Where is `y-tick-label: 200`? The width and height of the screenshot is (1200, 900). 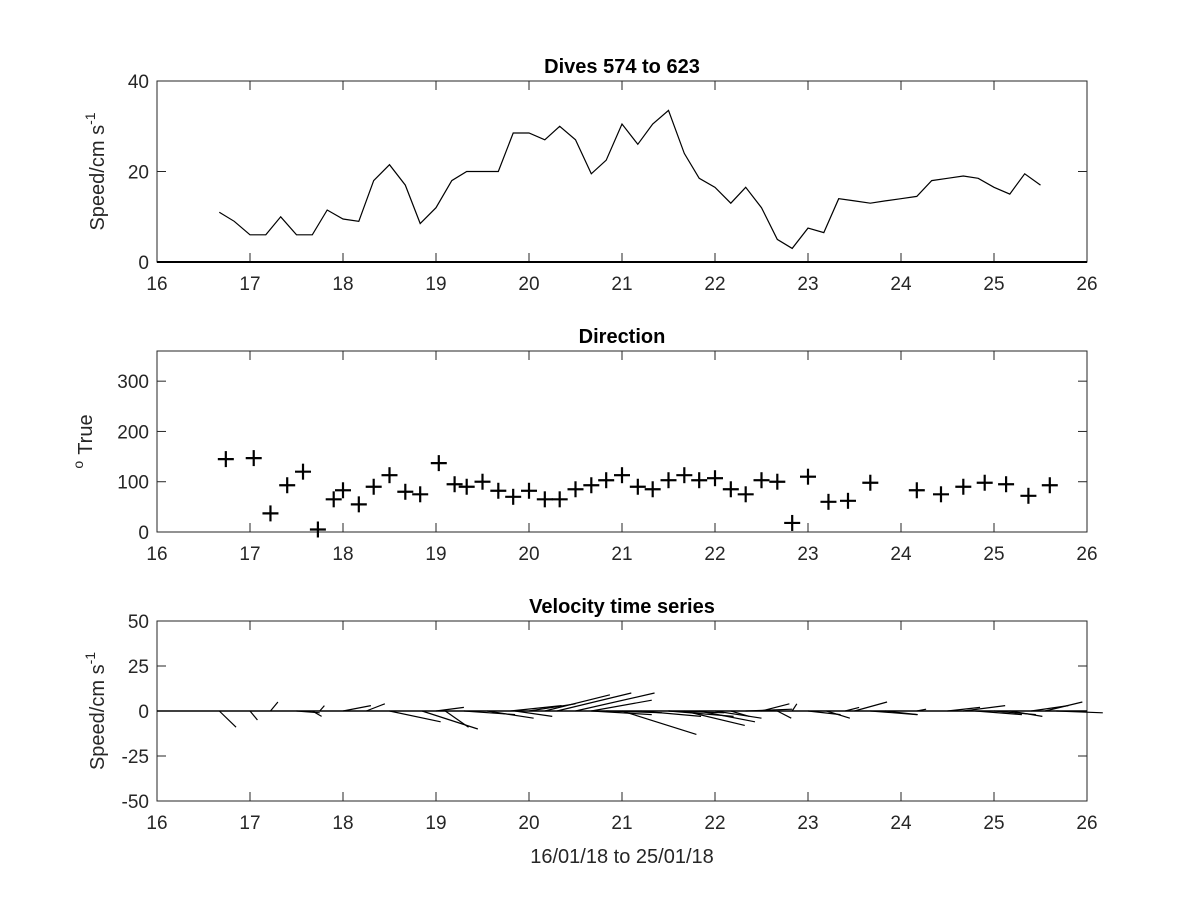
y-tick-label: 200 is located at coordinates (133, 432).